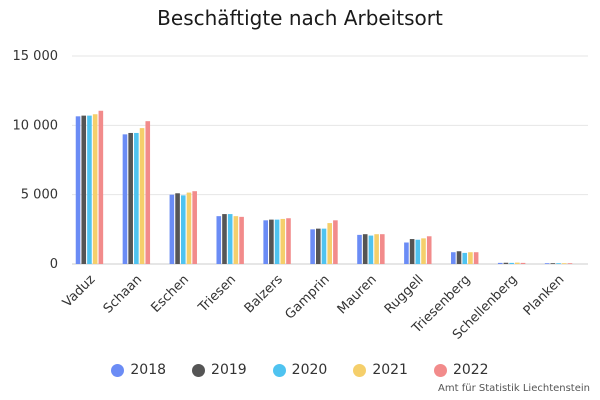 This screenshot has height=400, width=600. Describe the element at coordinates (277, 241) in the screenshot. I see `bar-balzers-2020` at that location.